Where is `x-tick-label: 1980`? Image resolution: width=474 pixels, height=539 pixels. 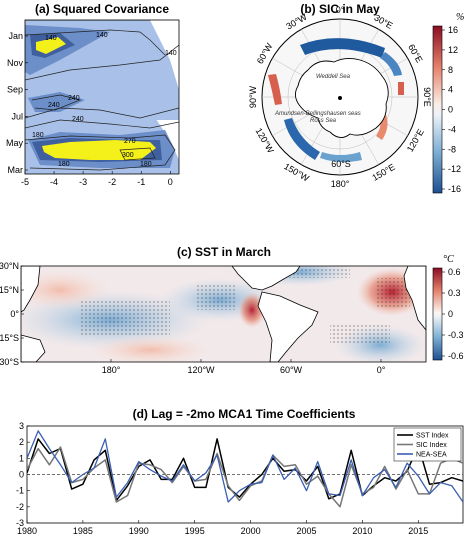 x-tick-label: 1980 is located at coordinates (27, 531).